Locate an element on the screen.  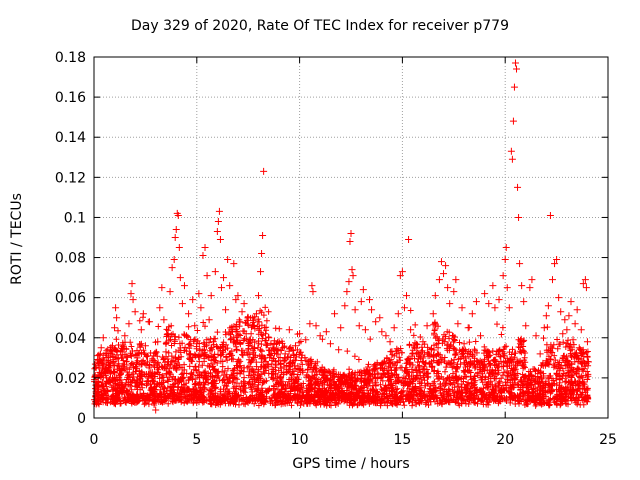
y-axis-label: ROTI / TECUs is located at coordinates (17, 239).